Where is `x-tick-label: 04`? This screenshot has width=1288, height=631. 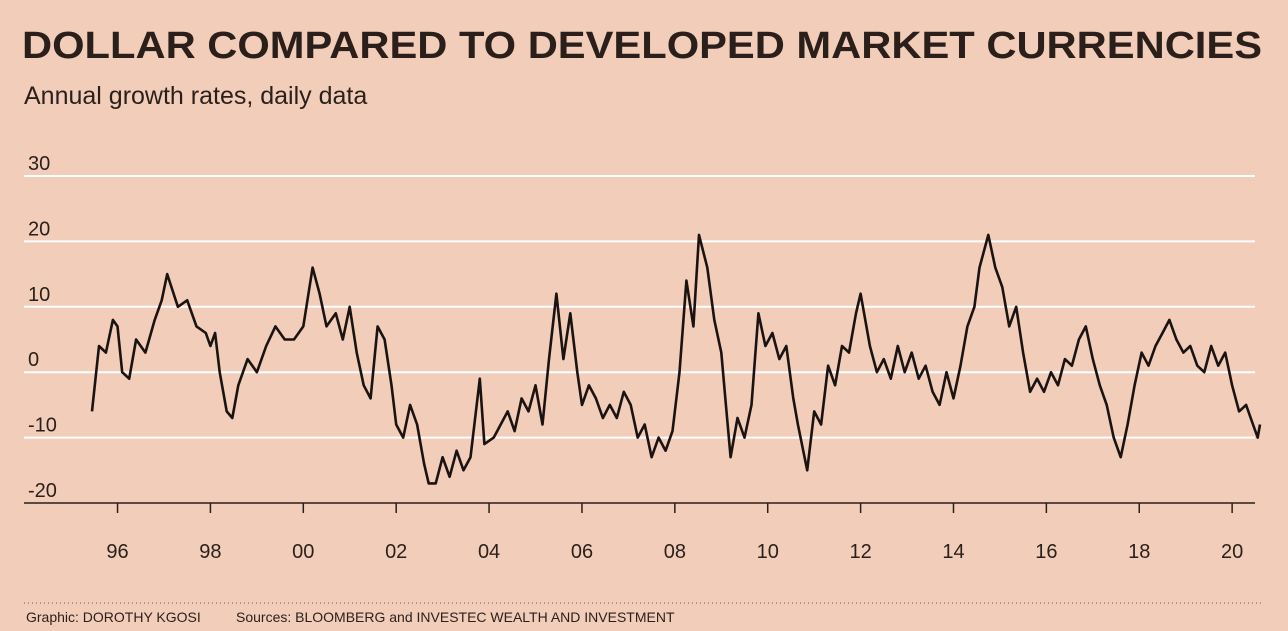 x-tick-label: 04 is located at coordinates (489, 552).